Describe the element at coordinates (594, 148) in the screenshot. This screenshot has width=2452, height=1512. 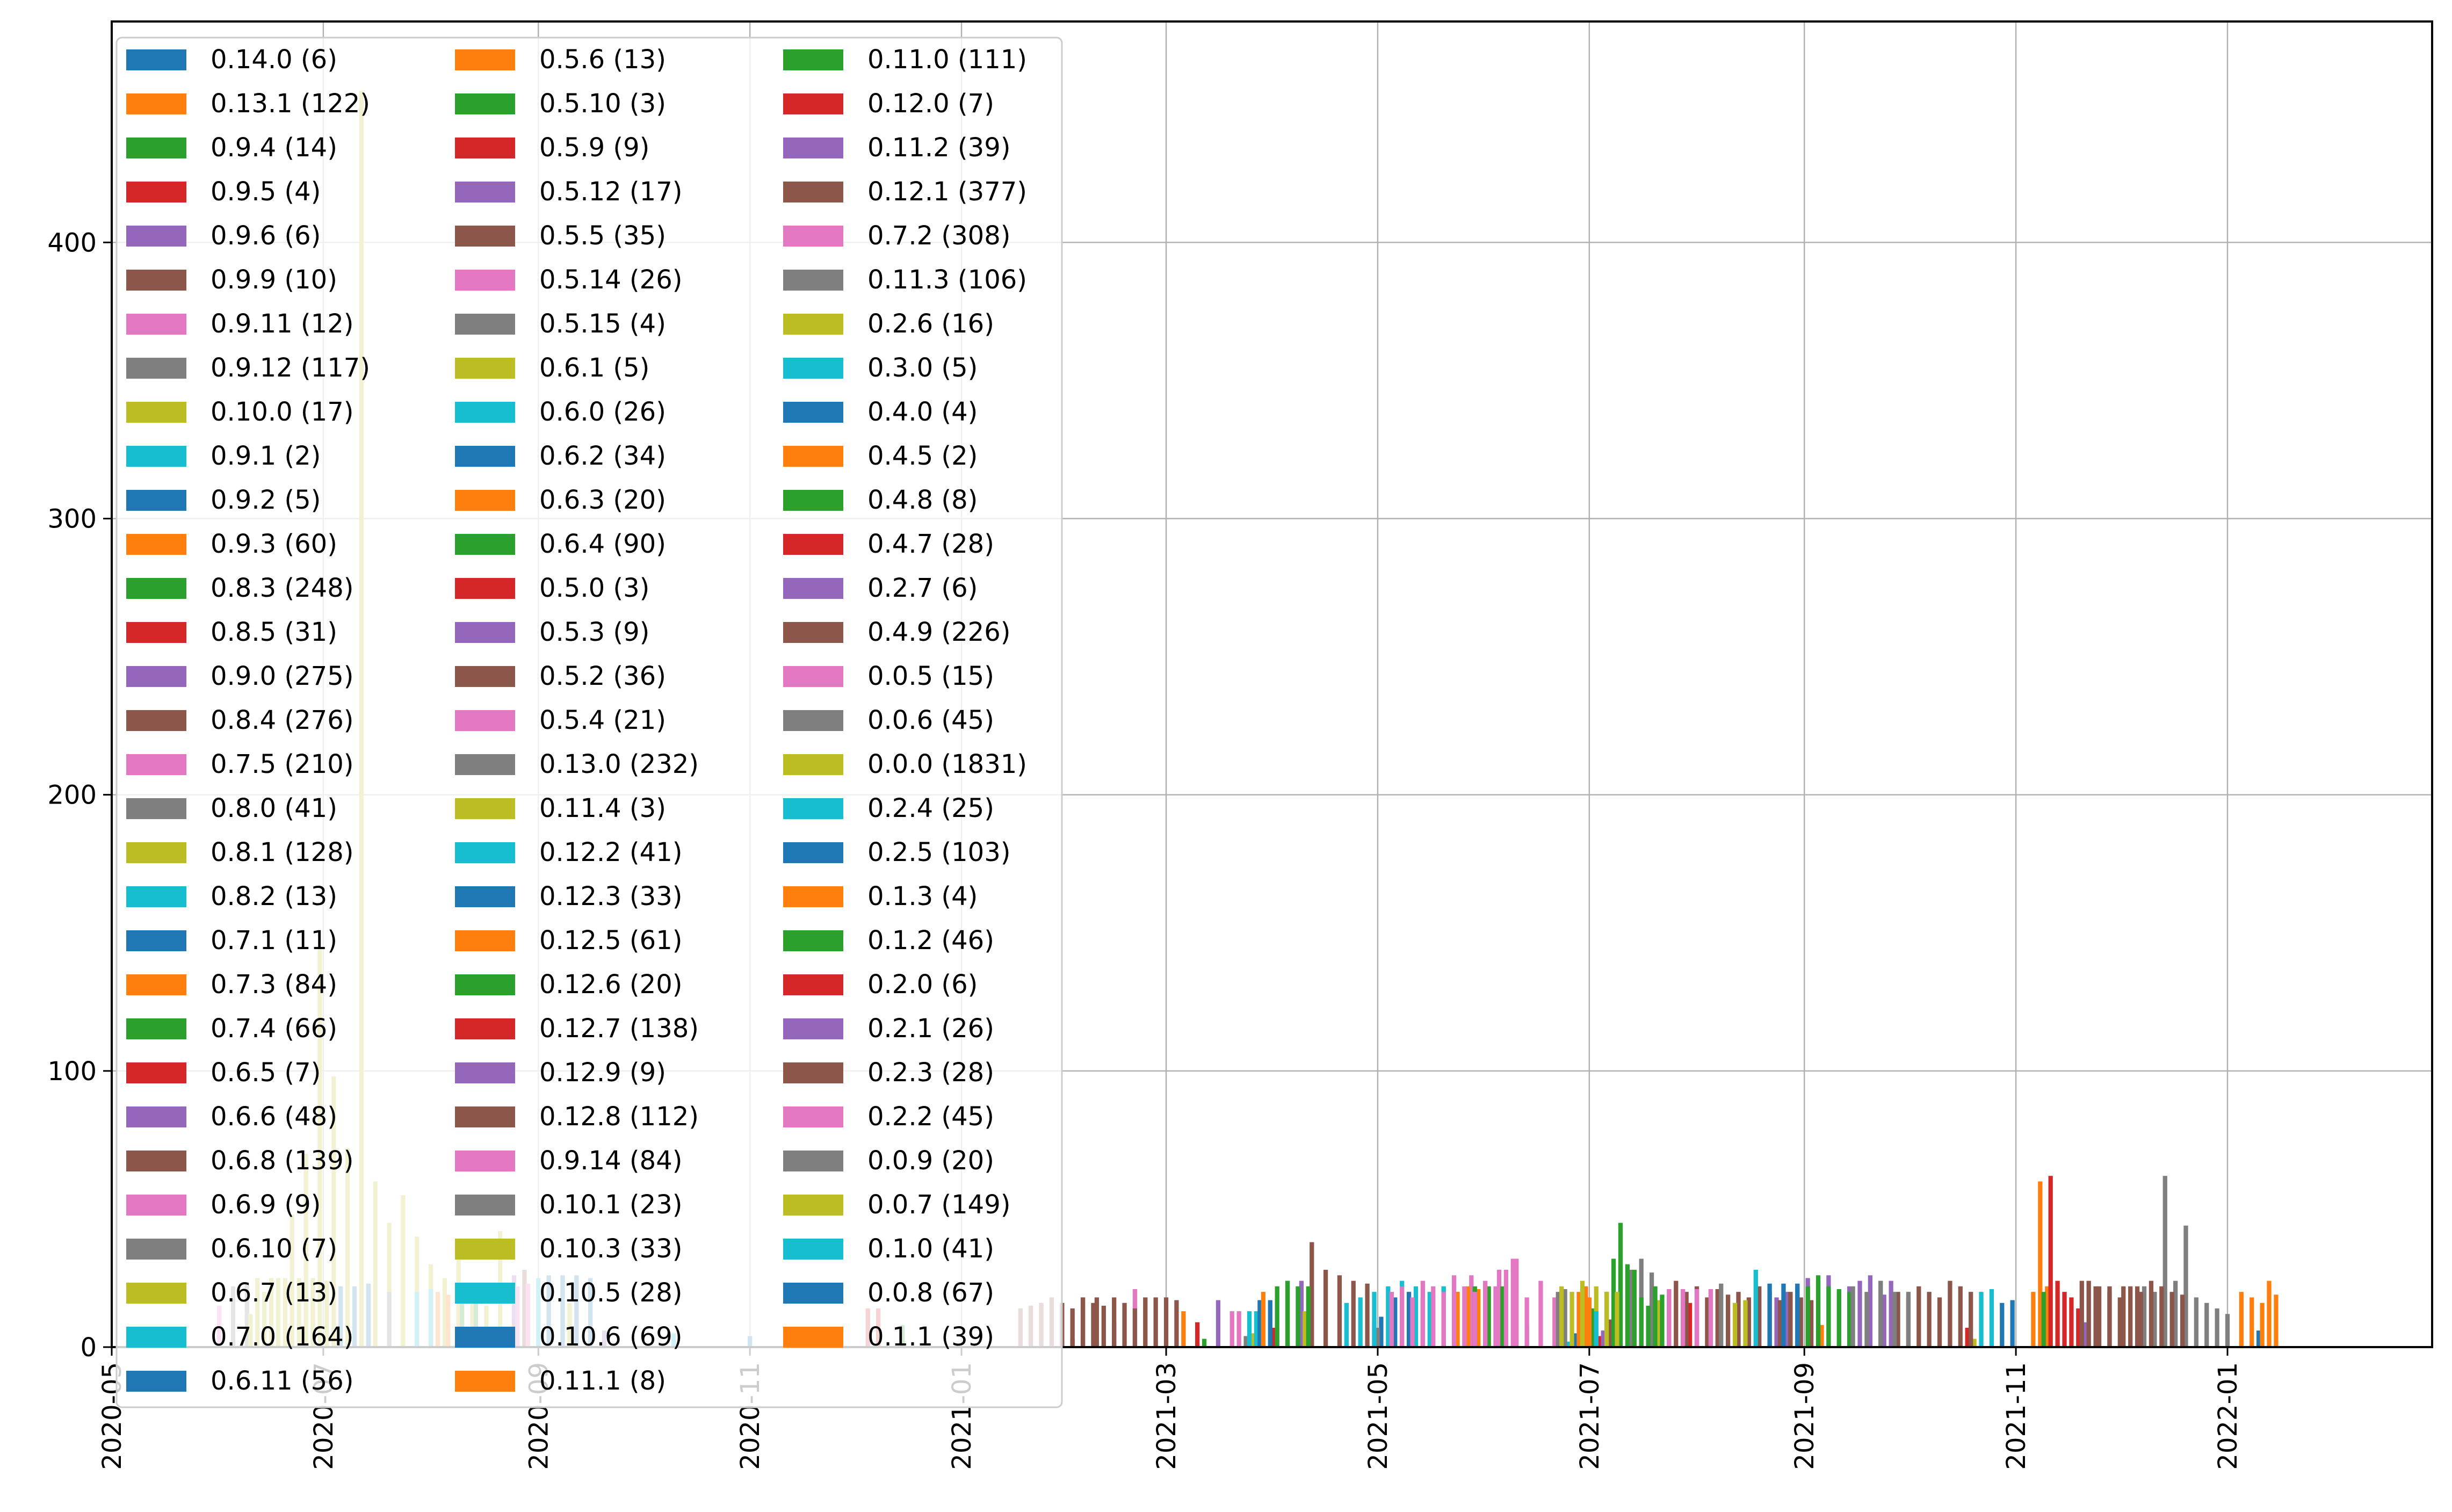
I see `legend-label: 0.5.9 (9)` at that location.